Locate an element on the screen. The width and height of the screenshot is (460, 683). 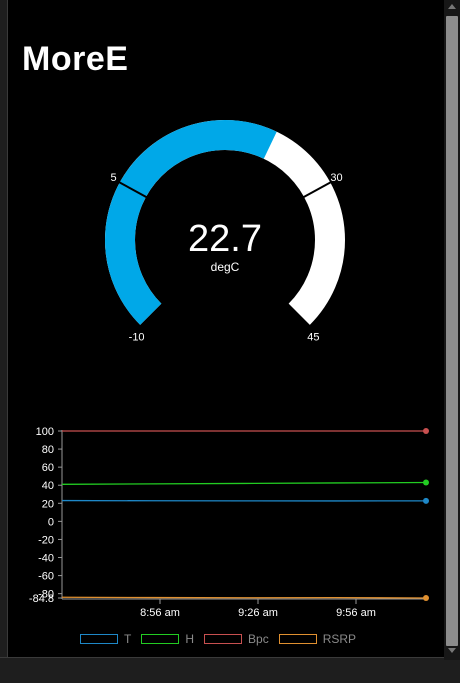
x-tick-label: 8:56 am is located at coordinates (160, 613).